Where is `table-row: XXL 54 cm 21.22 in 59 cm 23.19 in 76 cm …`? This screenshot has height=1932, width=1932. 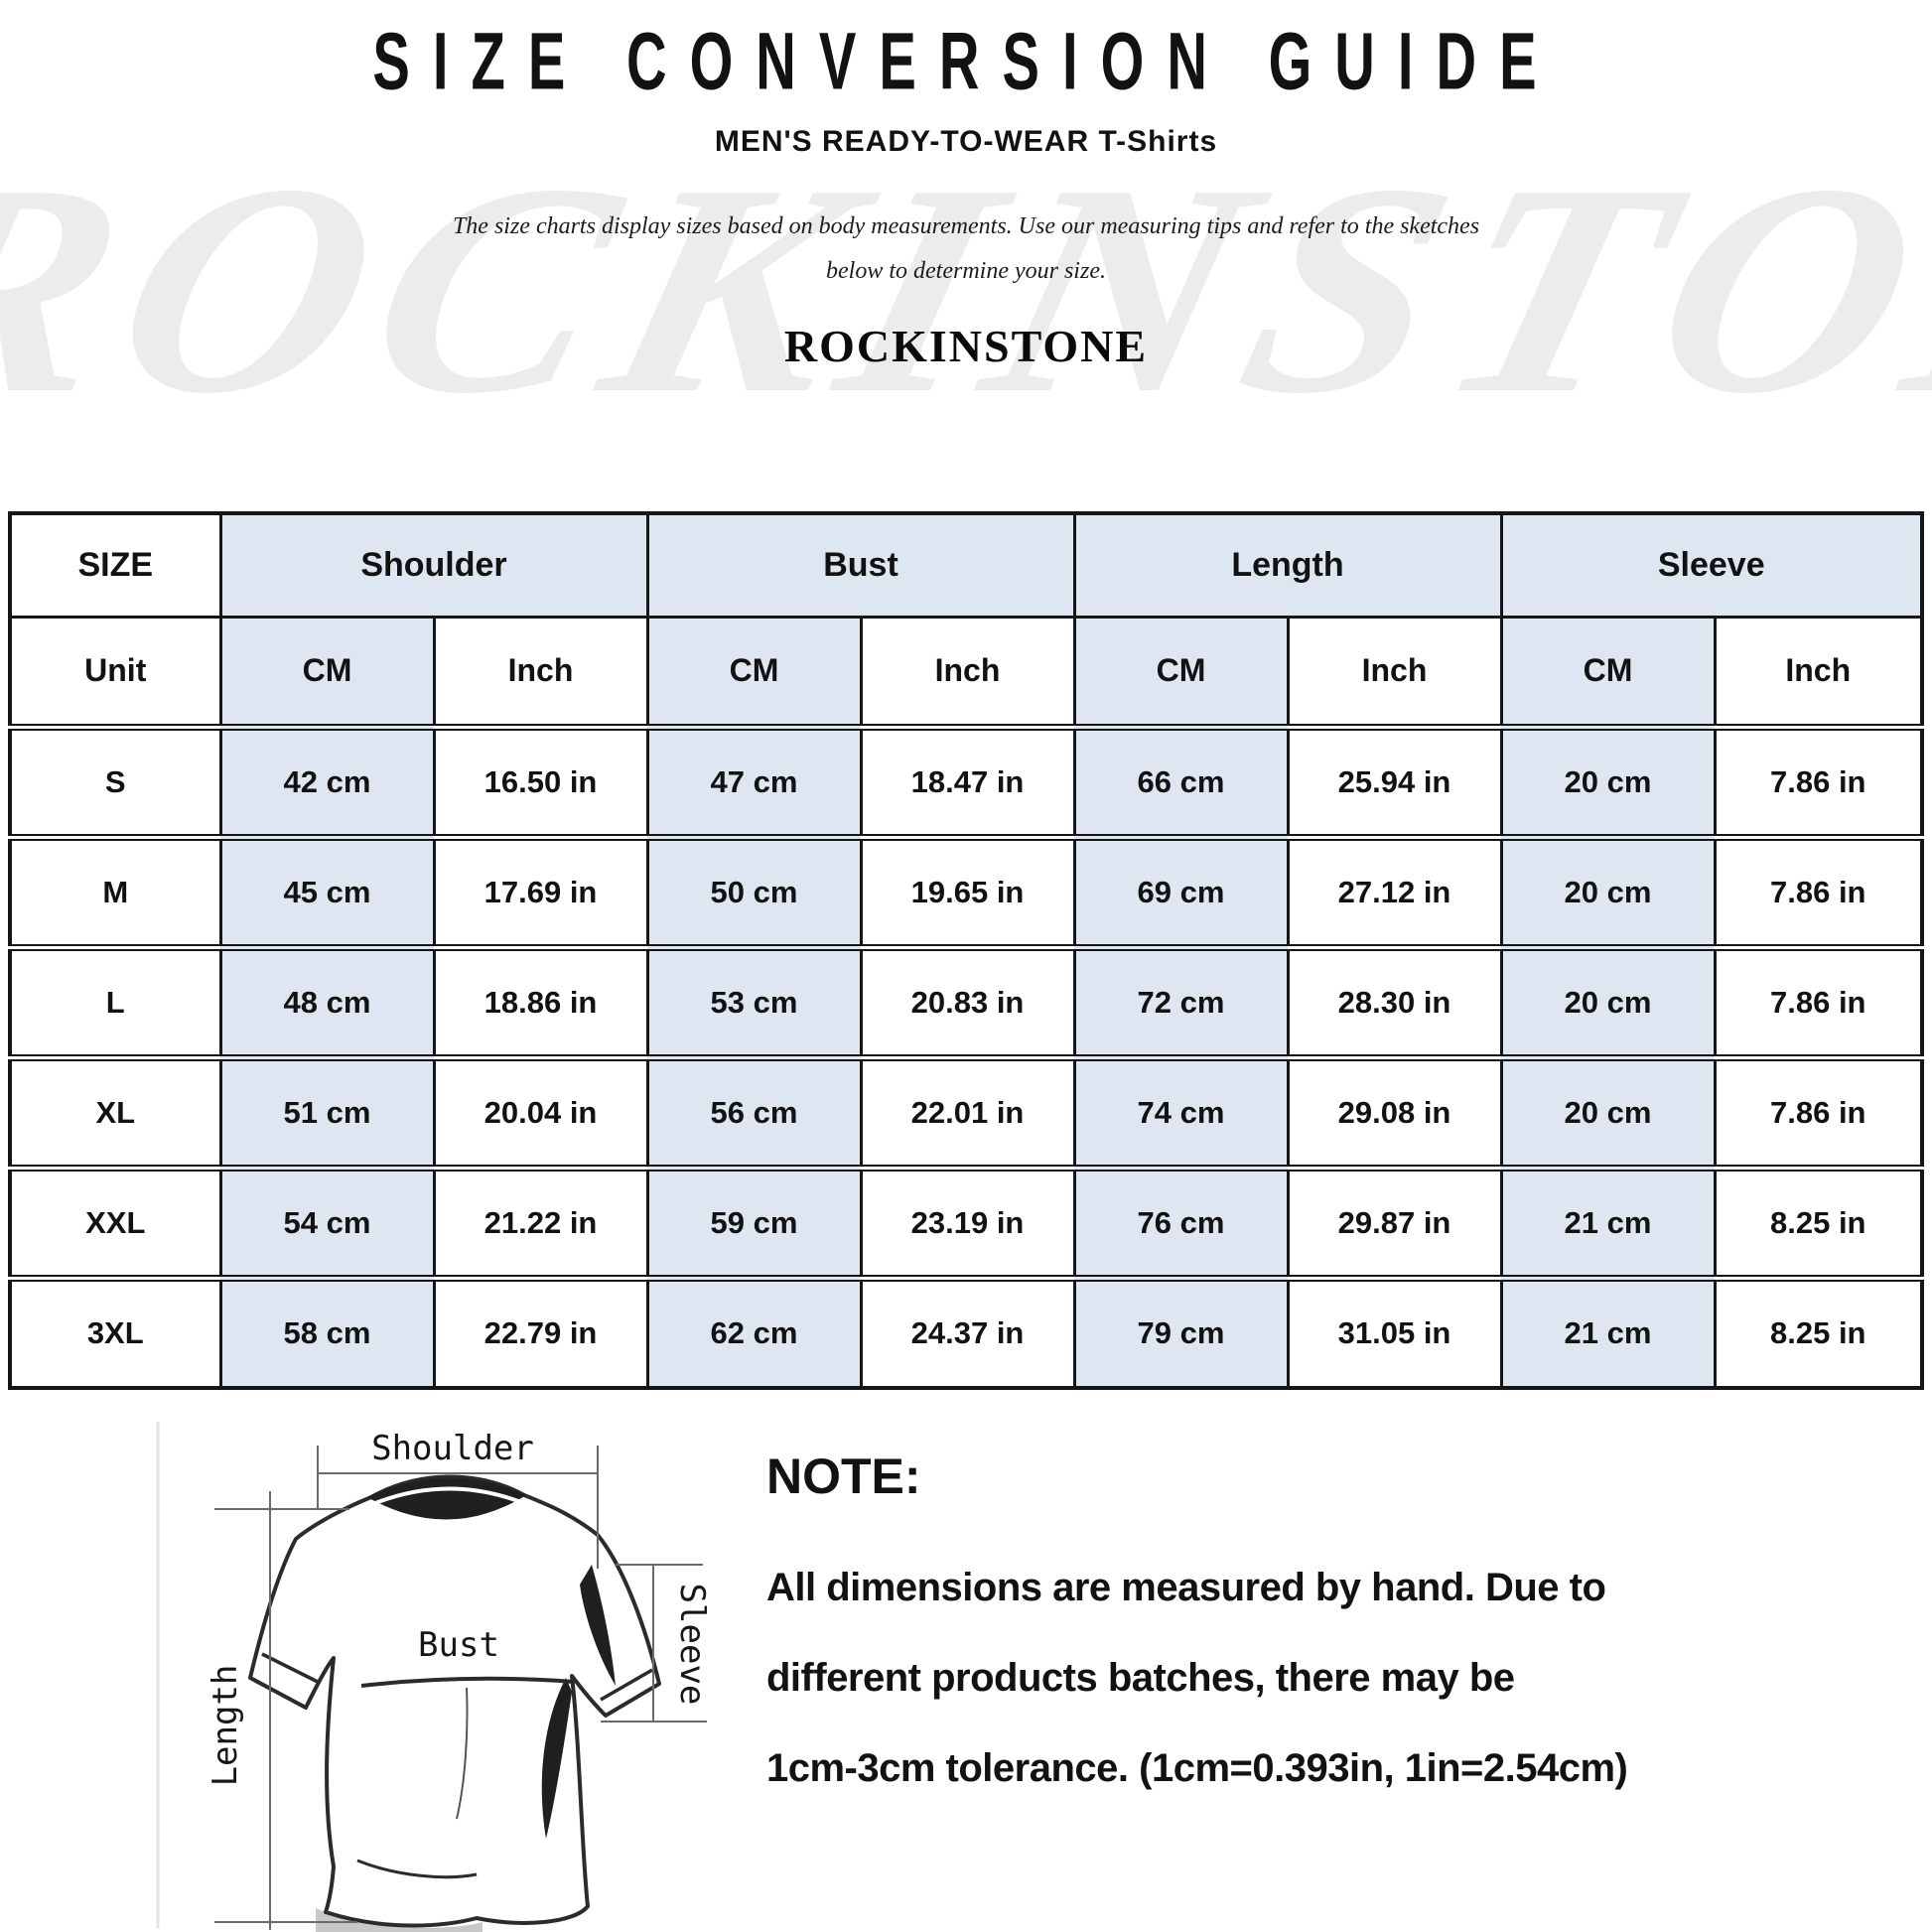 table-row: XXL 54 cm 21.22 in 59 cm 23.19 in 76 cm … is located at coordinates (966, 1222).